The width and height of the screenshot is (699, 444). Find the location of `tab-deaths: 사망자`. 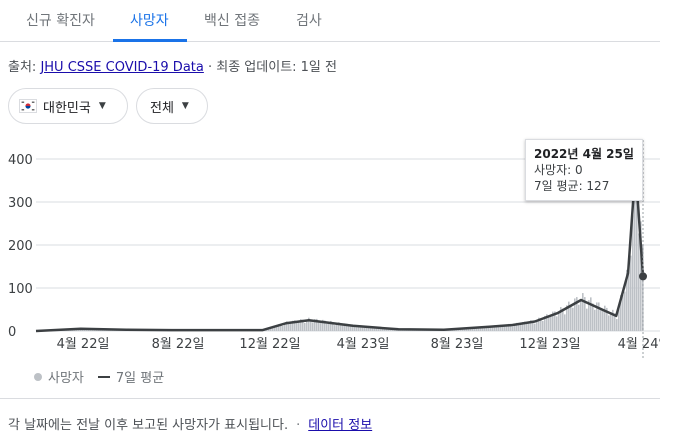

tab-deaths: 사망자 is located at coordinates (149, 21).